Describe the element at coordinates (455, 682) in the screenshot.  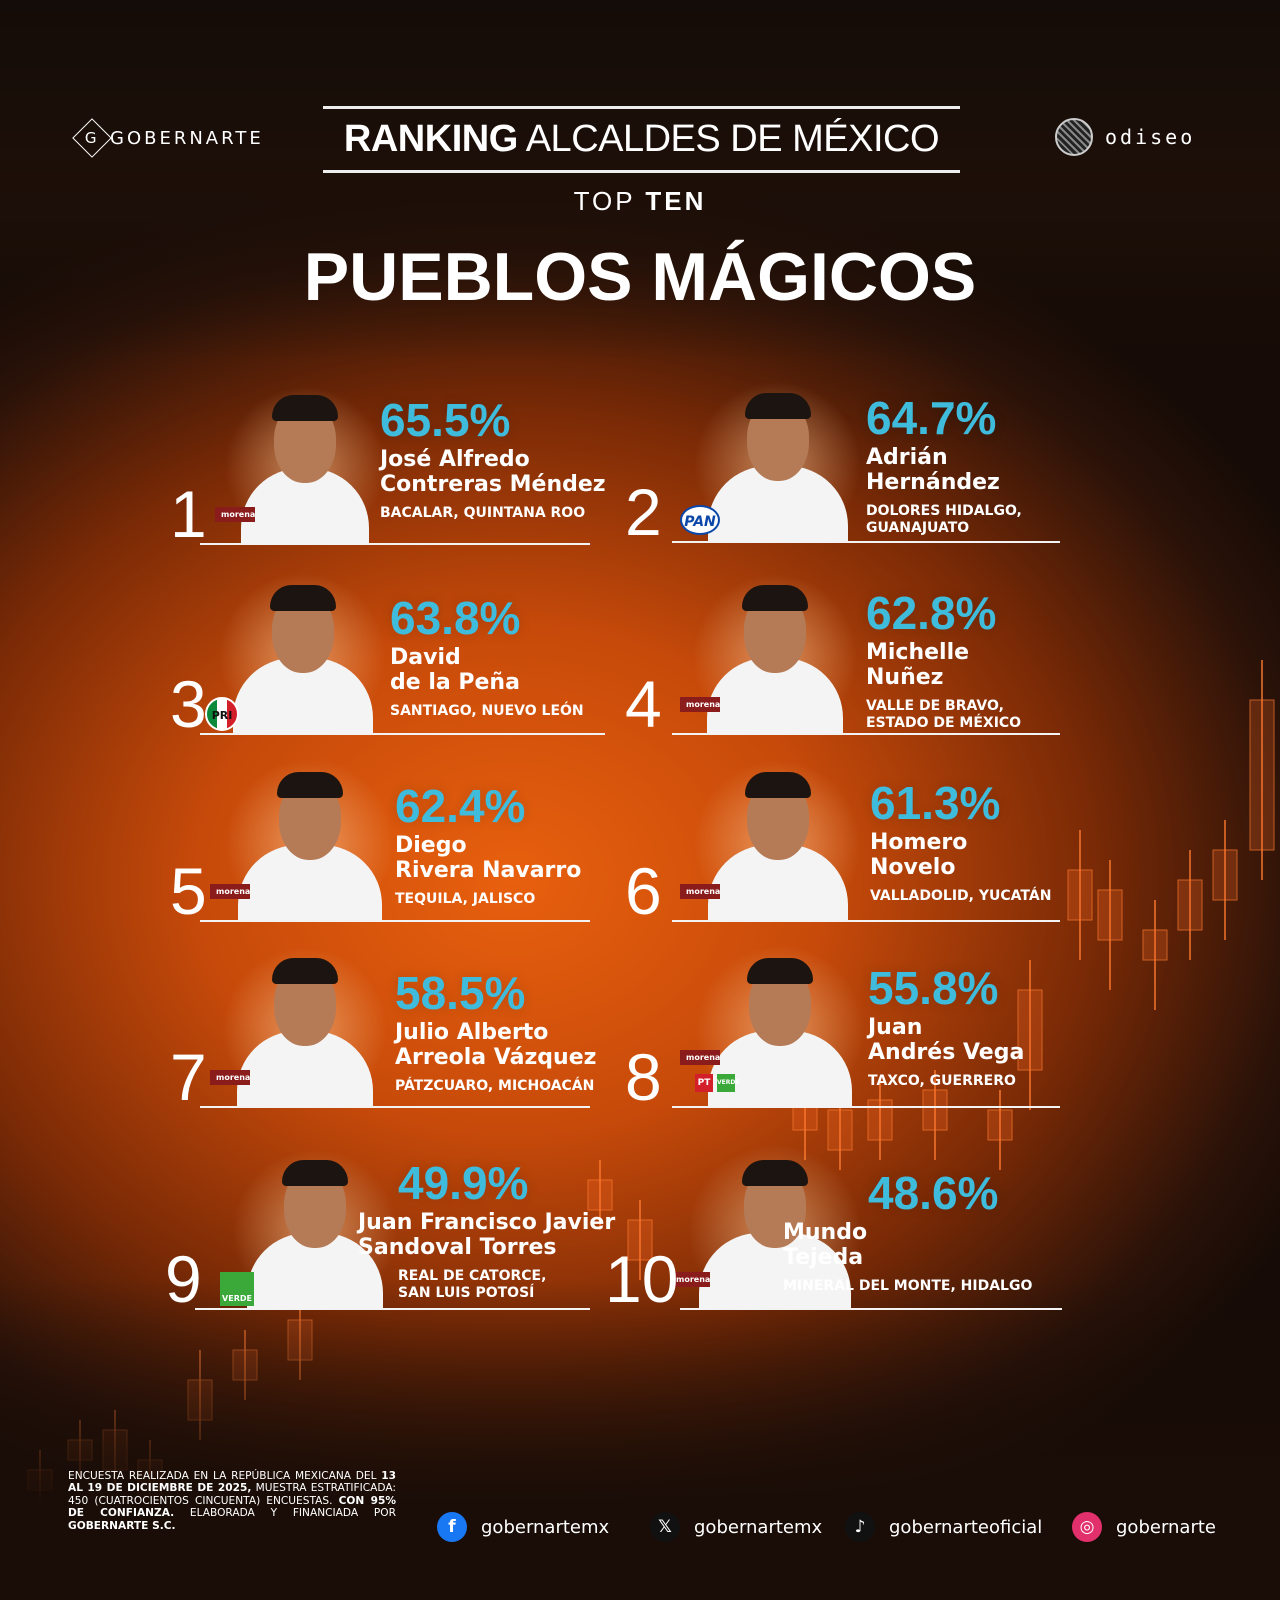
I see `name-line: de la Peña` at that location.